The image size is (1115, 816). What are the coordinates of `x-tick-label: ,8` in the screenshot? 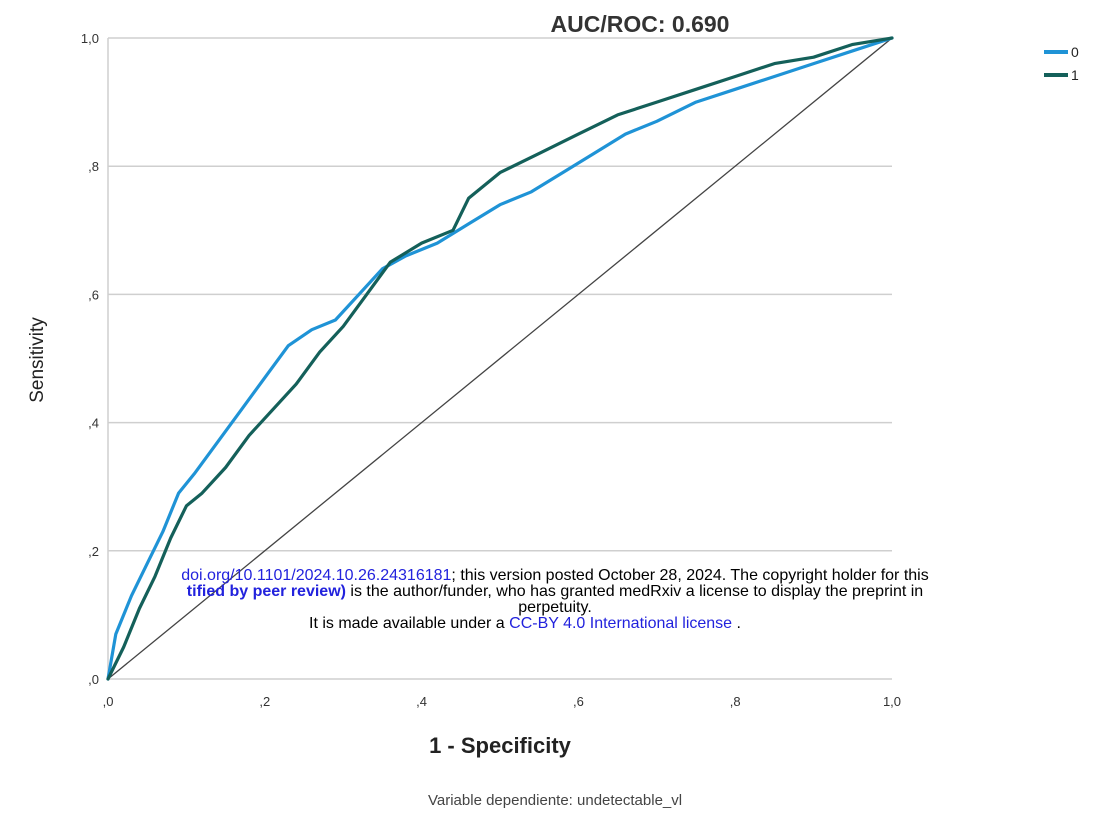 It's located at (735, 701).